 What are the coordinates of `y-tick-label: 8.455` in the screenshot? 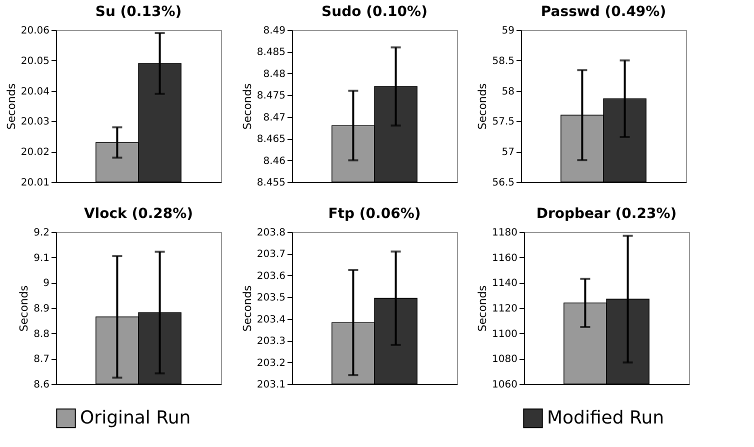 It's located at (271, 183).